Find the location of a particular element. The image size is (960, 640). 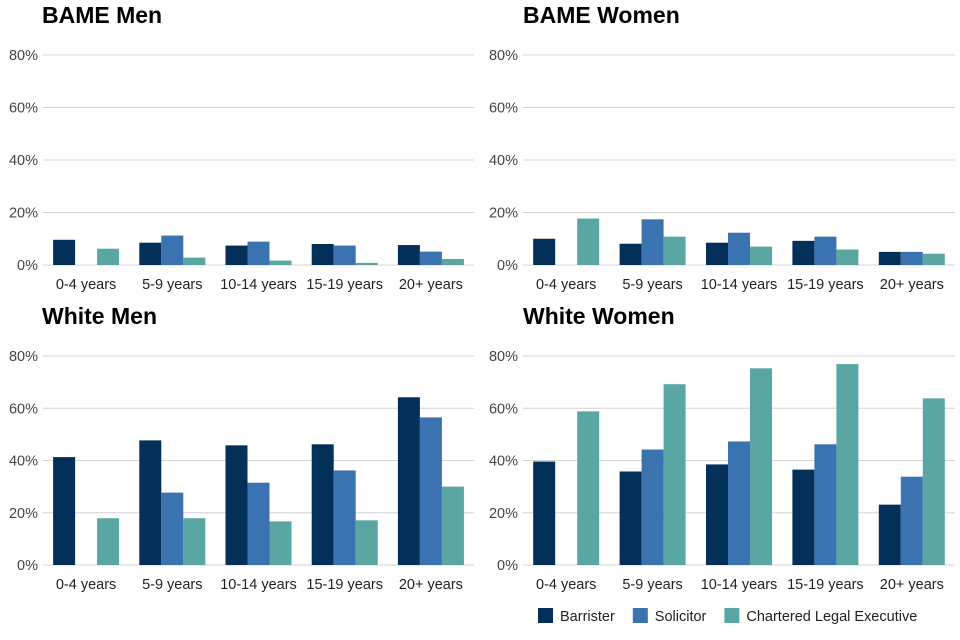

legend-item-chartered-legal-executive: Chartered Legal Executive is located at coordinates (820, 616).